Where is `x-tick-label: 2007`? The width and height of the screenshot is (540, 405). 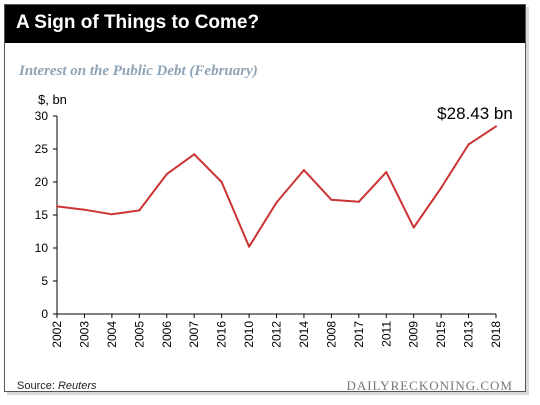 x-tick-label: 2007 is located at coordinates (194, 334).